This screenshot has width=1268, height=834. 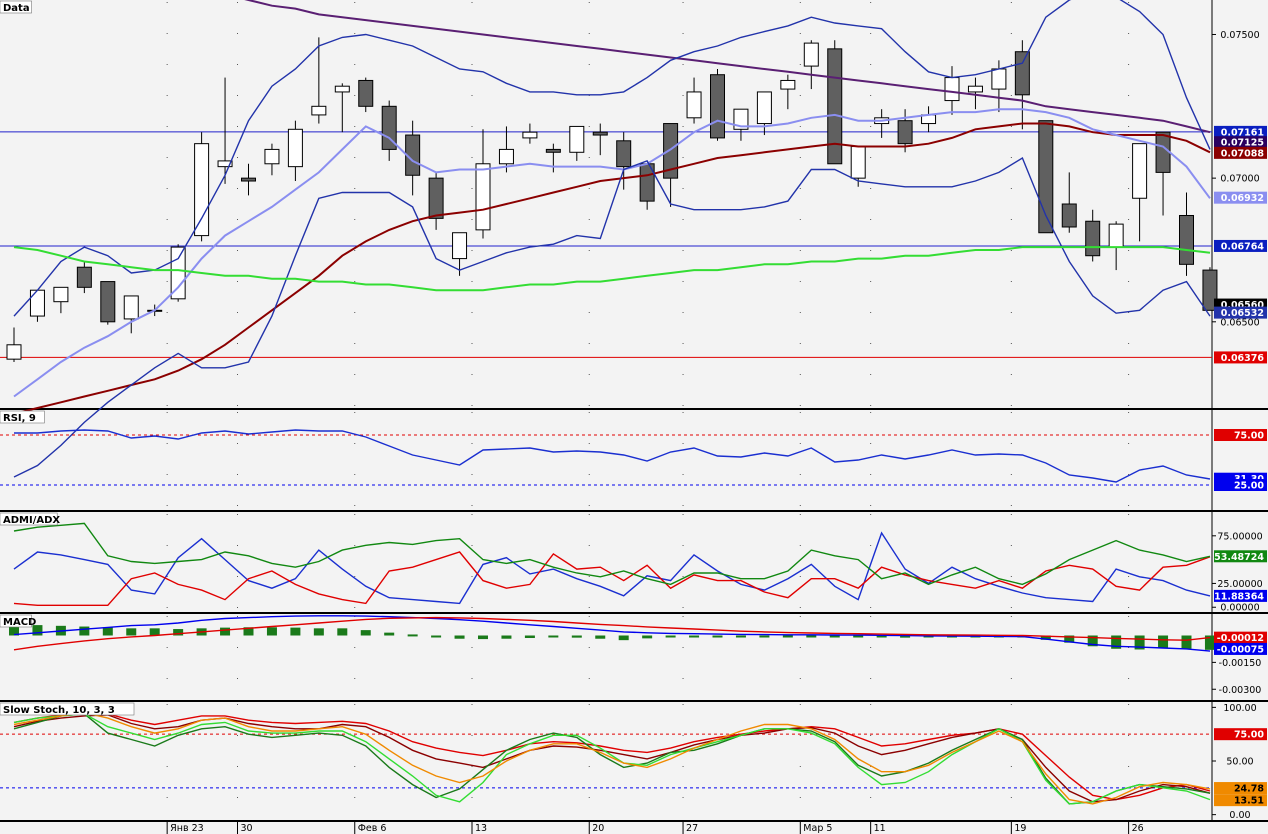 What do you see at coordinates (1239, 608) in the screenshot?
I see `y-tick-label: 0.00000` at bounding box center [1239, 608].